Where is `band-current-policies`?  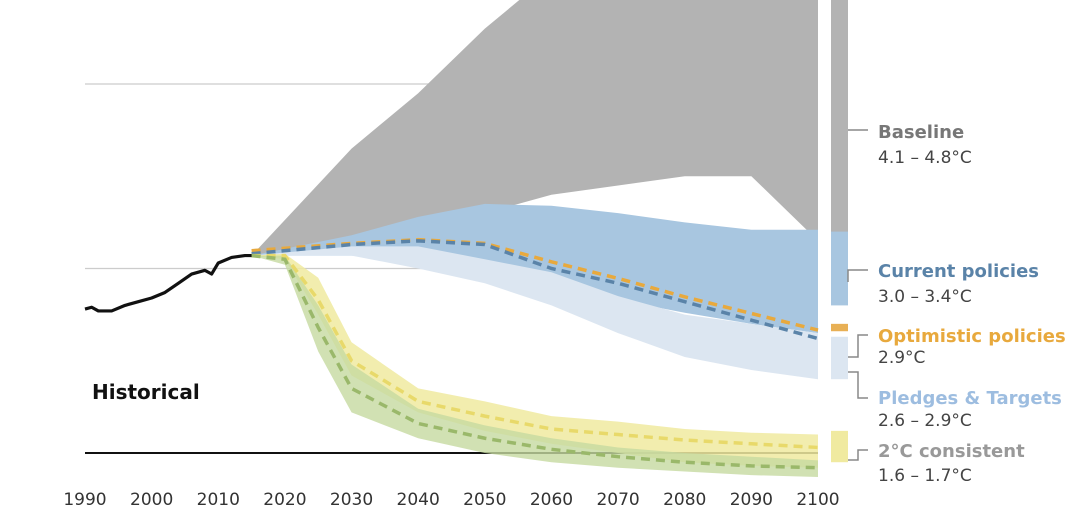 band-current-policies is located at coordinates (534, 268).